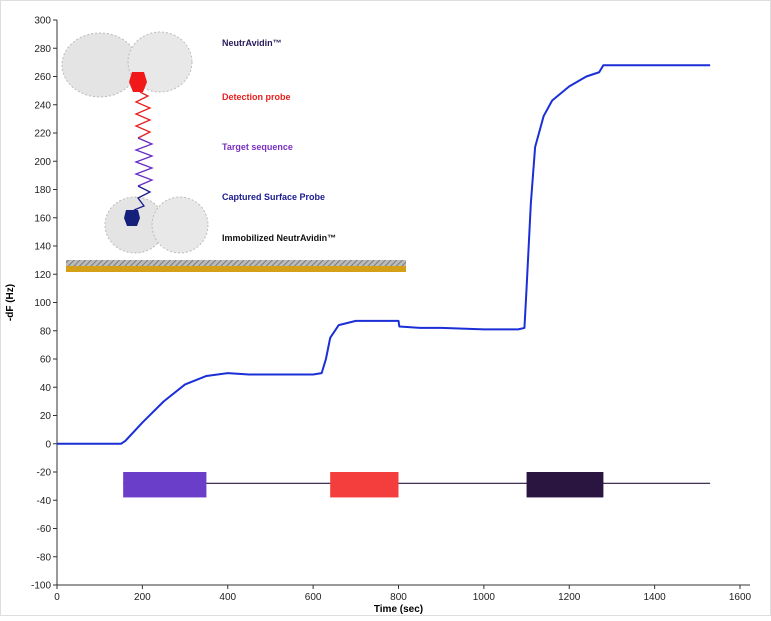 Image resolution: width=771 pixels, height=621 pixels. What do you see at coordinates (42, 134) in the screenshot?
I see `y-tick-label: 220` at bounding box center [42, 134].